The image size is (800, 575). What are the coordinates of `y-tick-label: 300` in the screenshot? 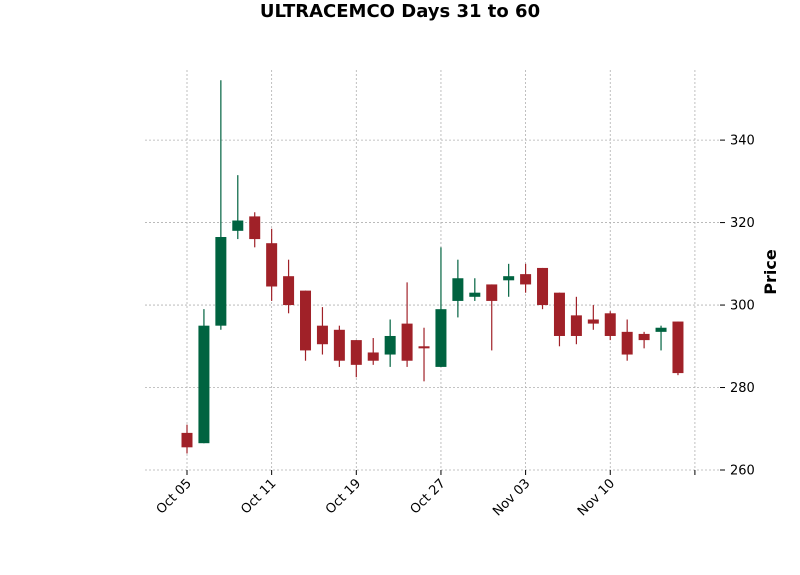 It's located at (742, 306).